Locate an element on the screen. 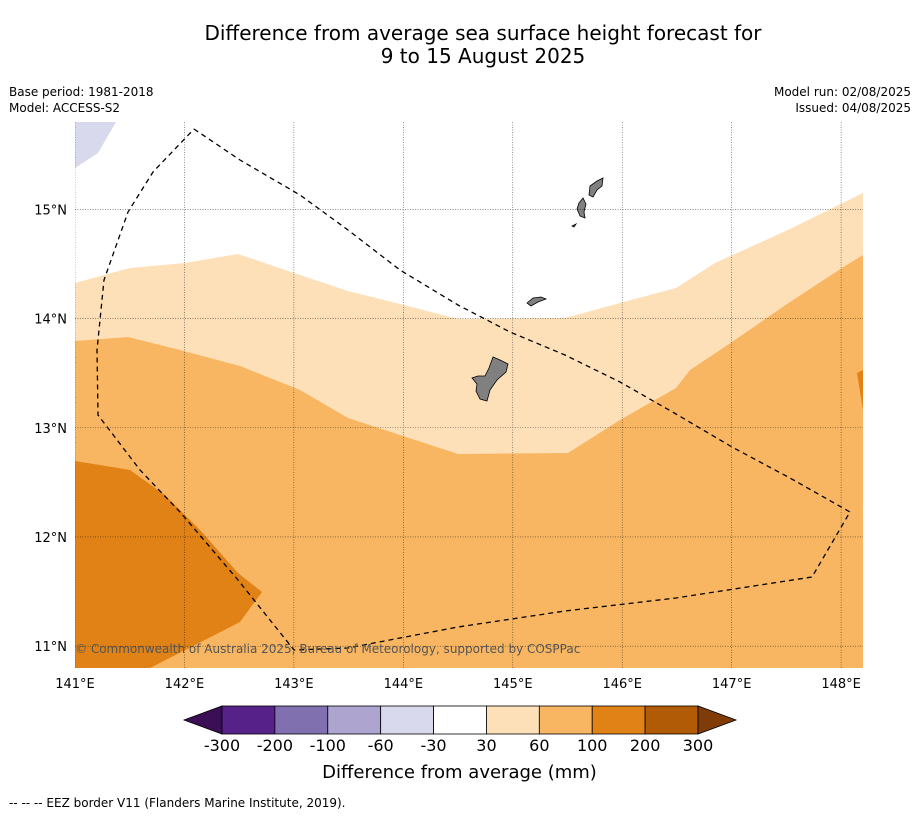  colorbar-tick-label: 60 is located at coordinates (539, 745).